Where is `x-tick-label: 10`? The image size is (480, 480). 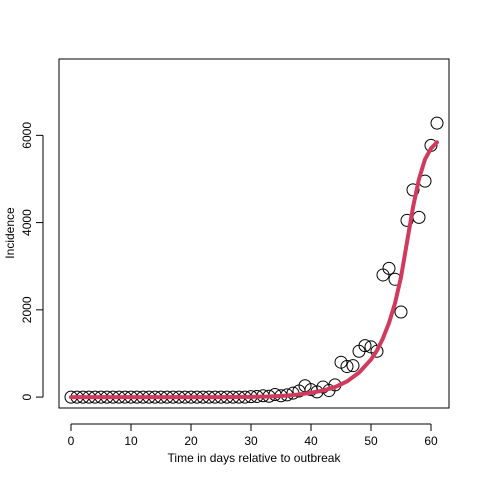 x-tick-label: 10 is located at coordinates (131, 441).